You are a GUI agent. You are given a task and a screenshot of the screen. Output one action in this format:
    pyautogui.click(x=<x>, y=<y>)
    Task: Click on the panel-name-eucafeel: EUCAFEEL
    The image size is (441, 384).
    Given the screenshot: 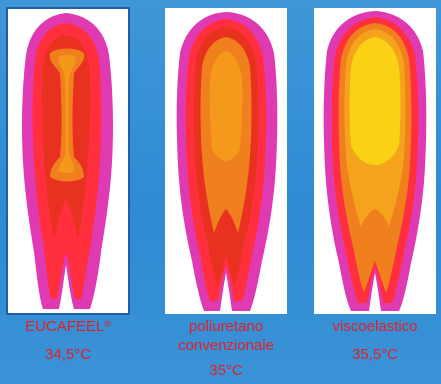 What is the action you would take?
    pyautogui.click(x=65, y=326)
    